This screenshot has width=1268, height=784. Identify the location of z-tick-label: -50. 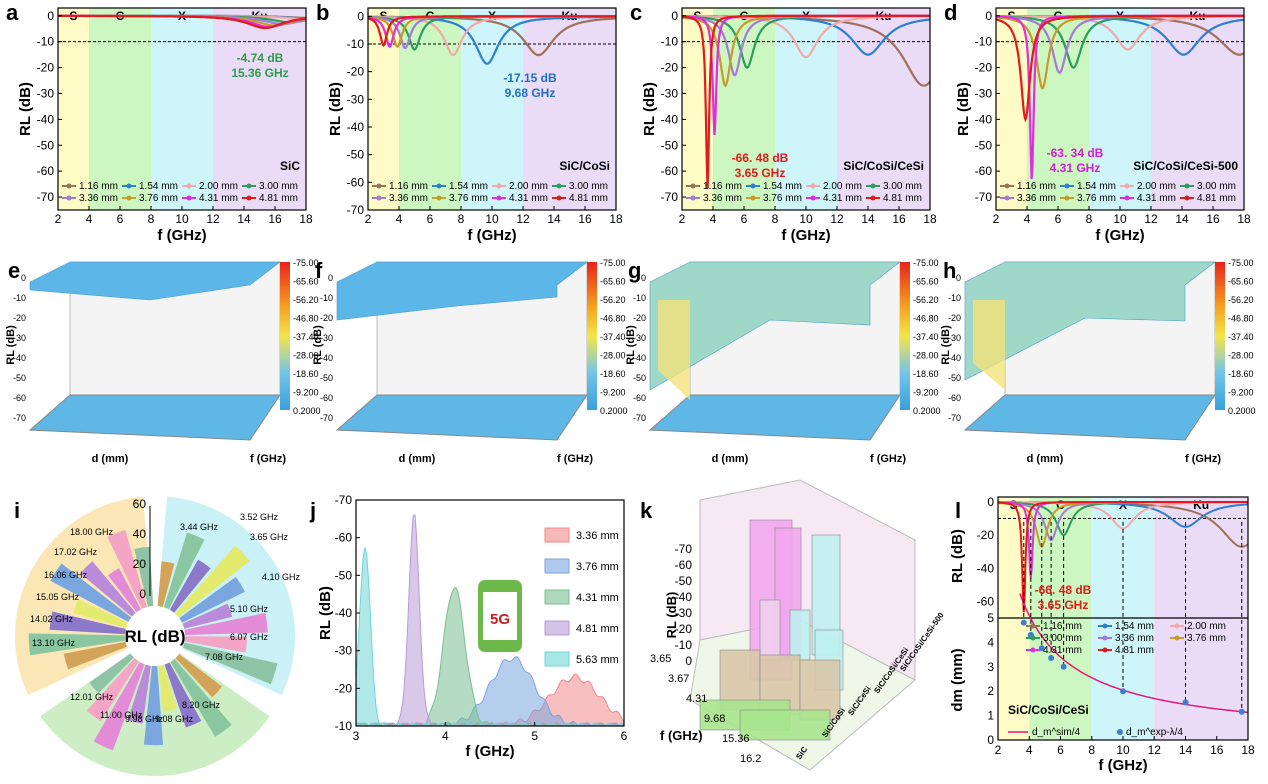
(19, 378).